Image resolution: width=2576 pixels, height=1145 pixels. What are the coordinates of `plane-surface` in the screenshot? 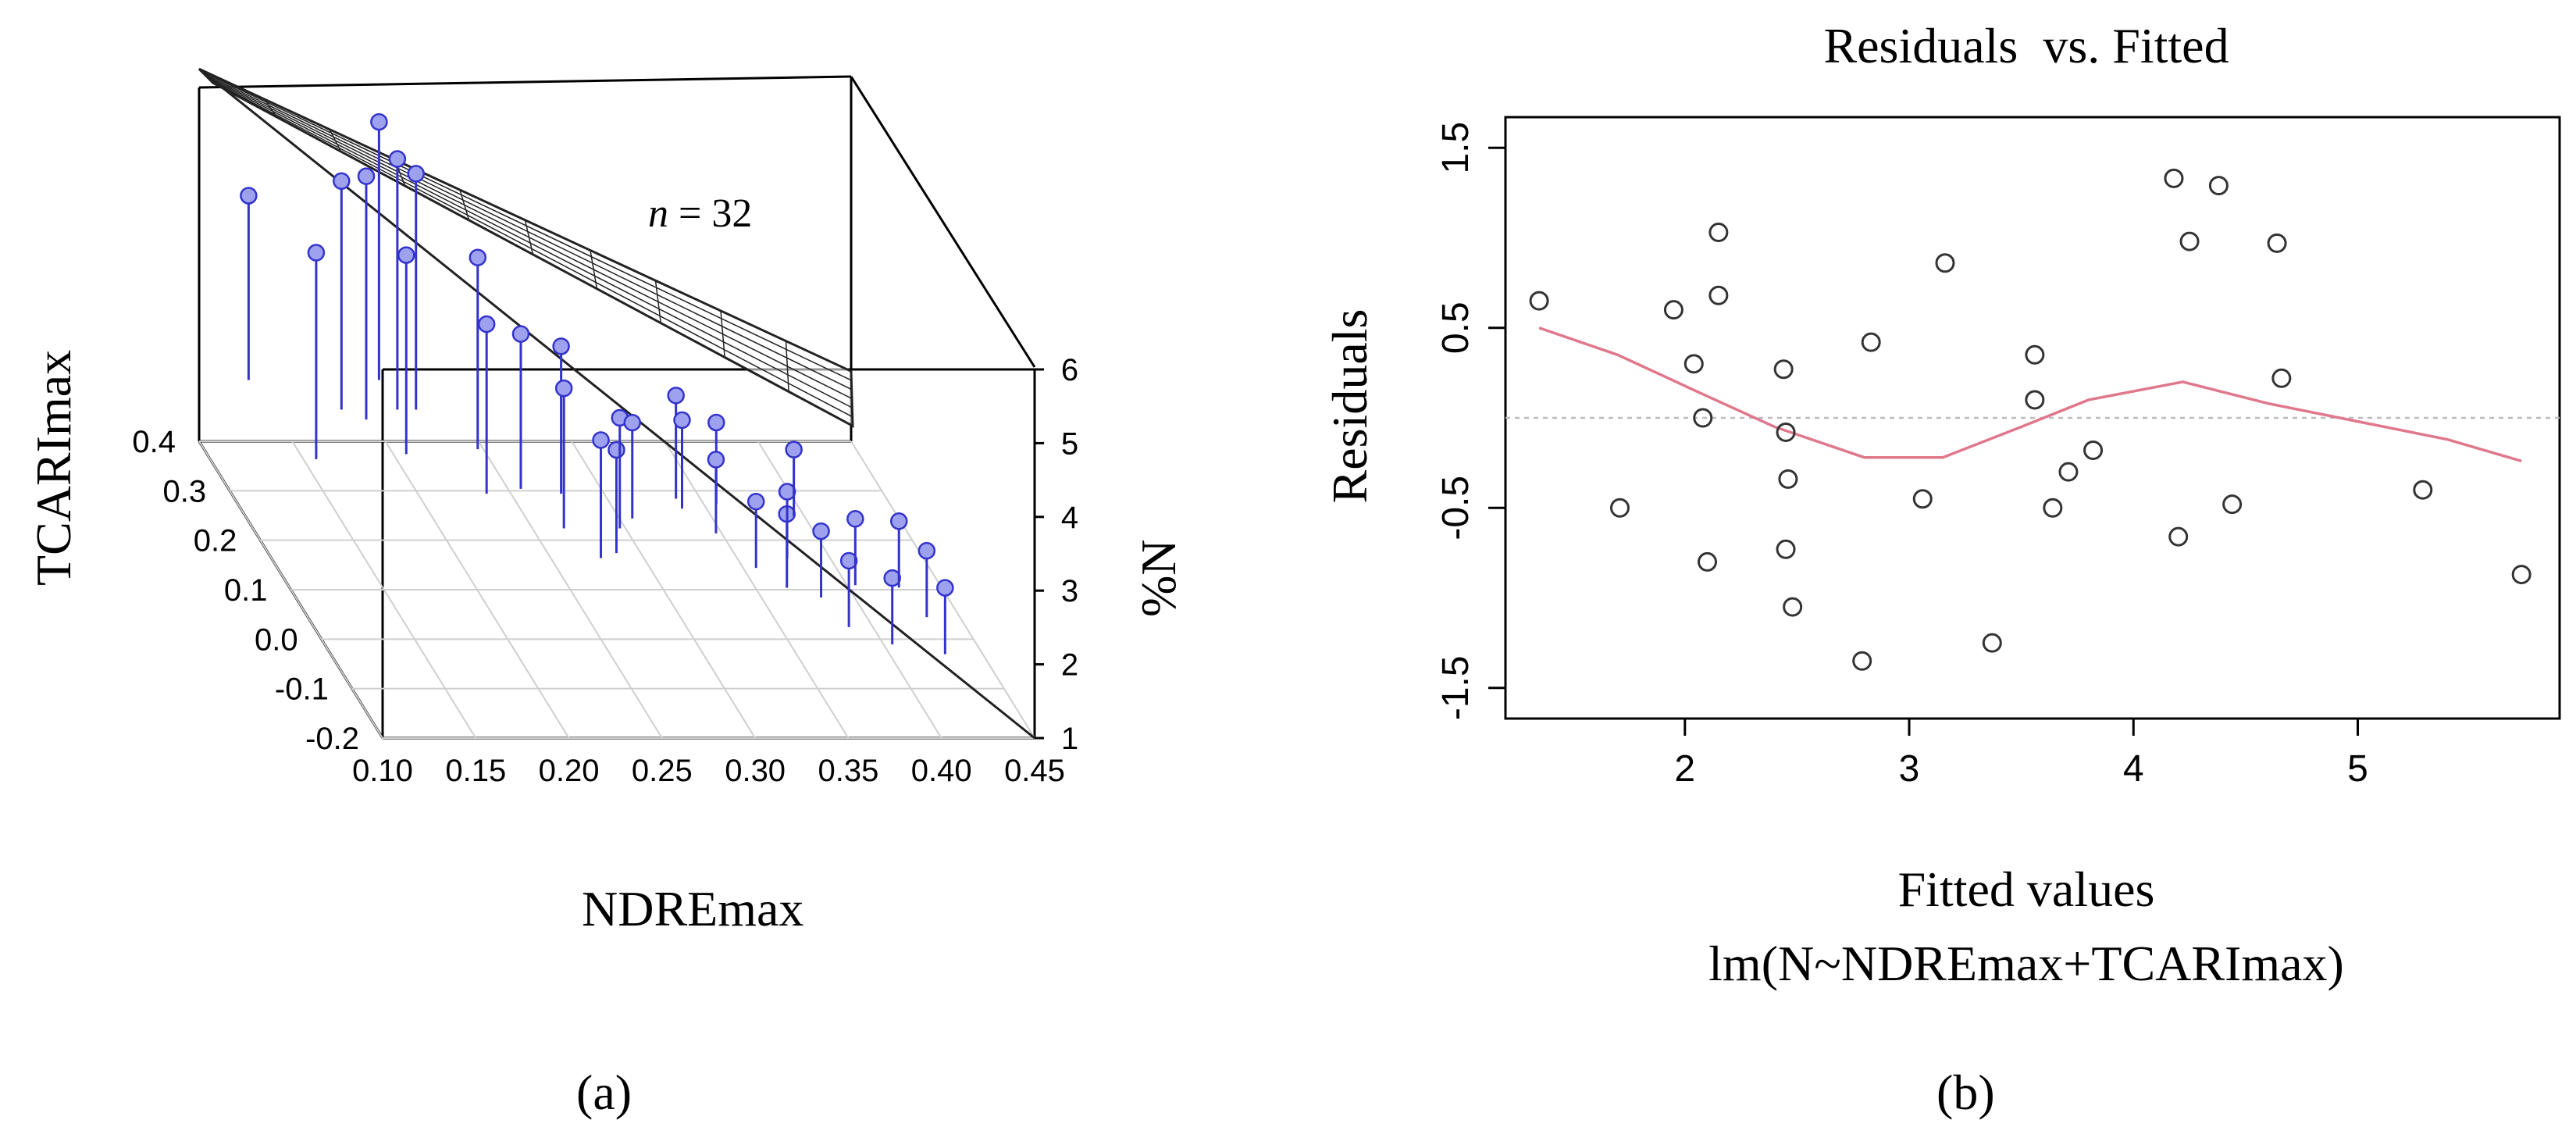 It's located at (526, 248).